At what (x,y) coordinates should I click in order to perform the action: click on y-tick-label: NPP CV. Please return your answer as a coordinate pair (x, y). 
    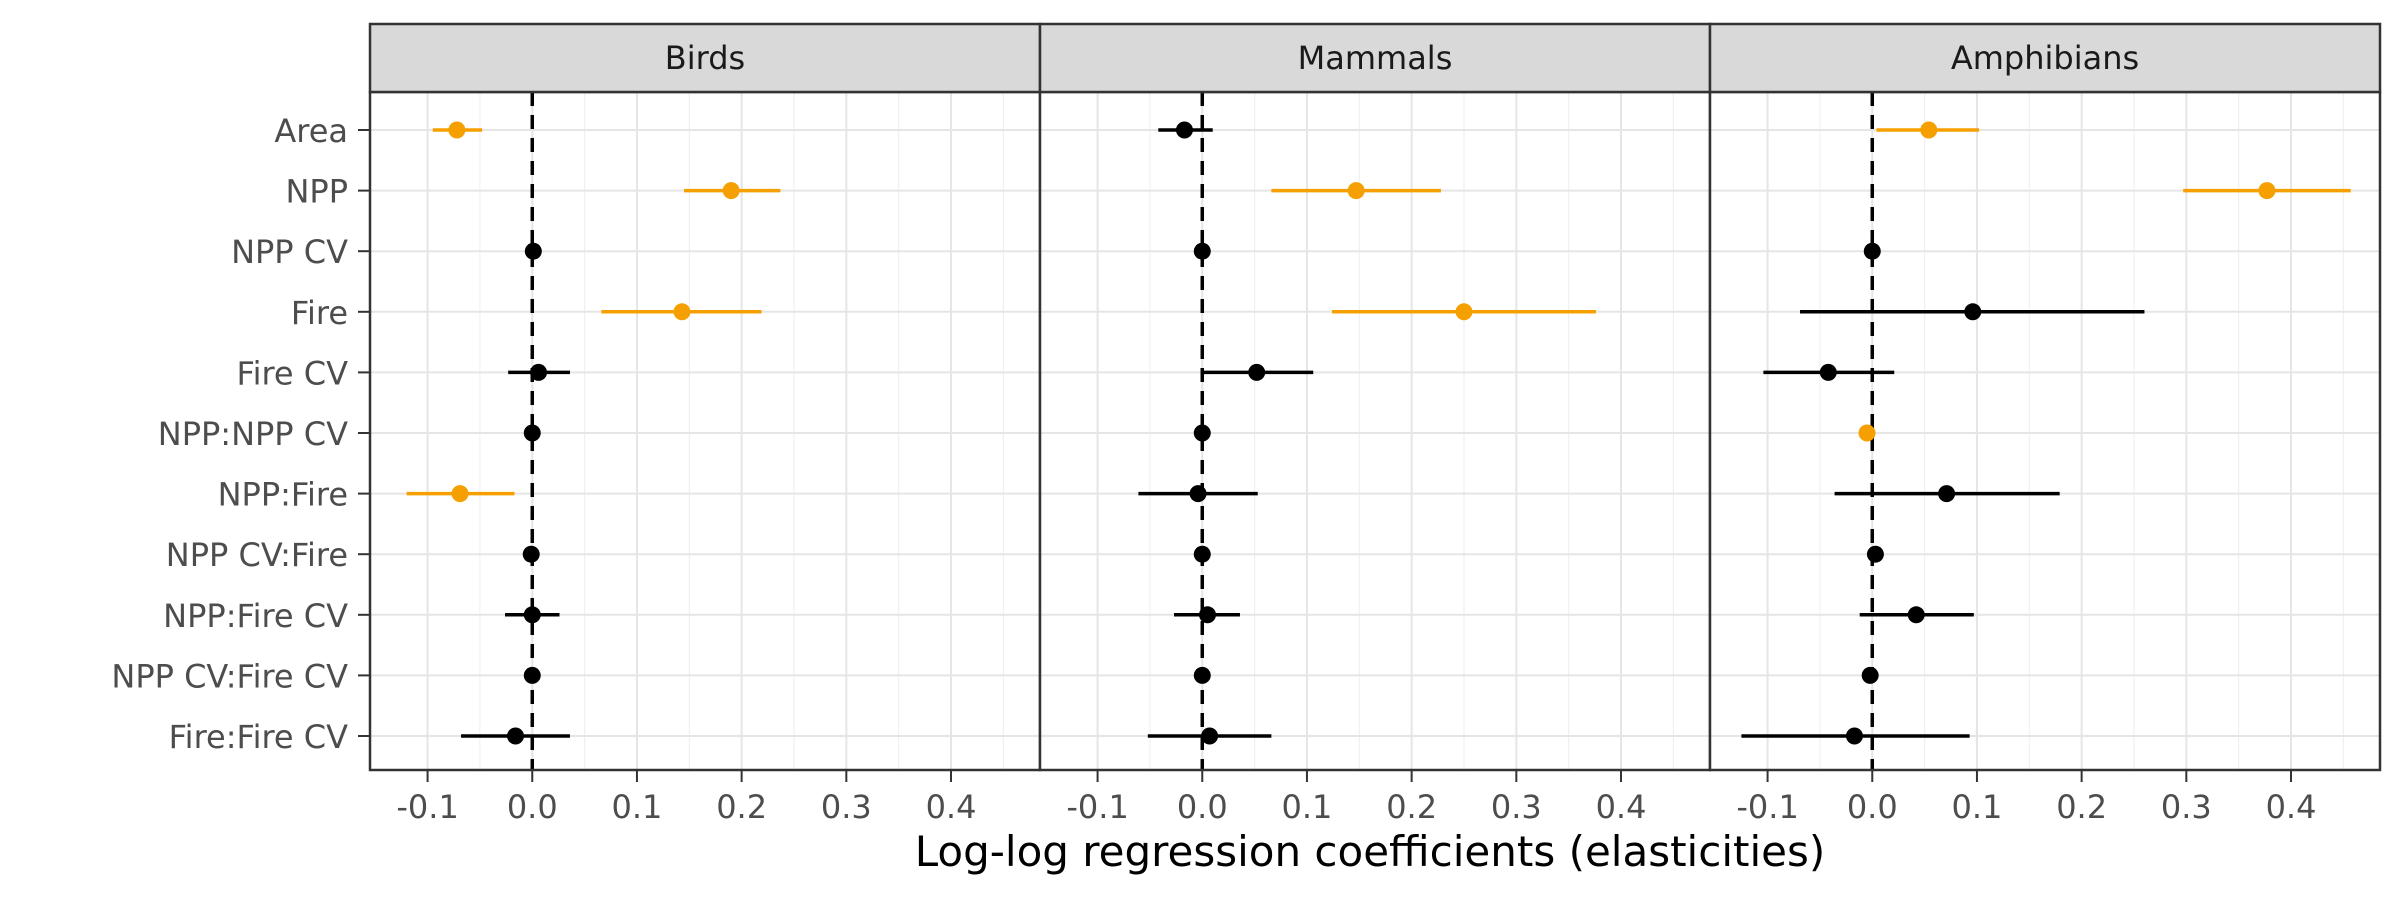
    Looking at the image, I should click on (289, 252).